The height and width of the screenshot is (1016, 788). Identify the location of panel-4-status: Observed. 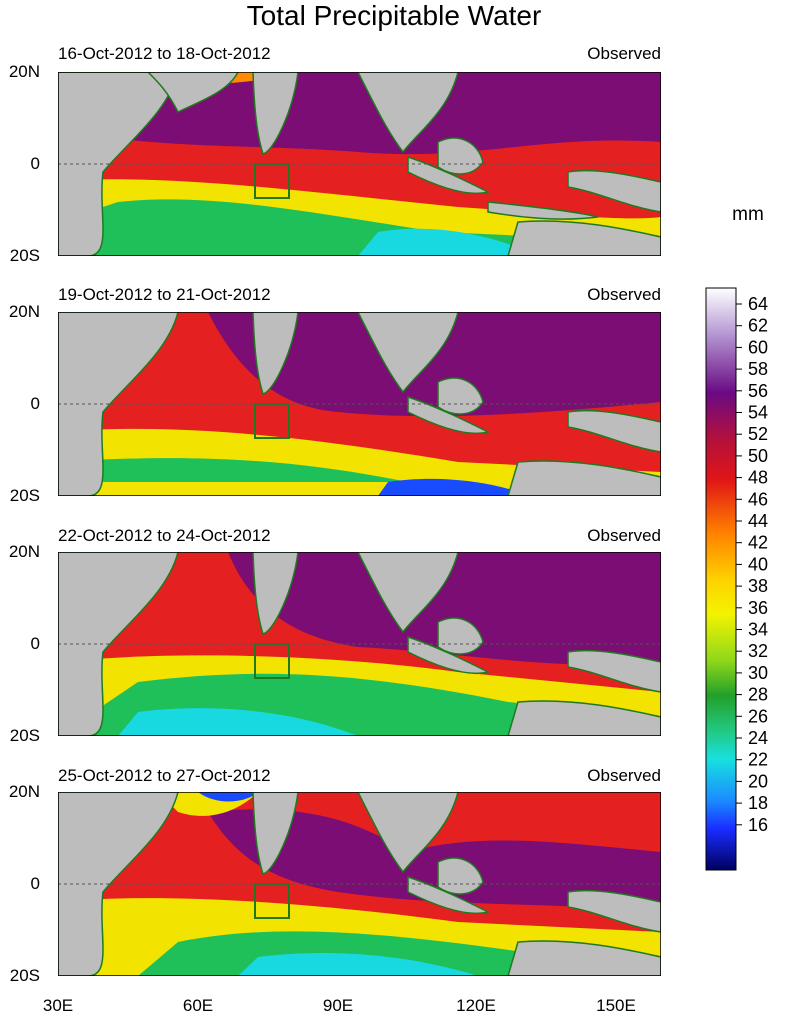
(624, 775).